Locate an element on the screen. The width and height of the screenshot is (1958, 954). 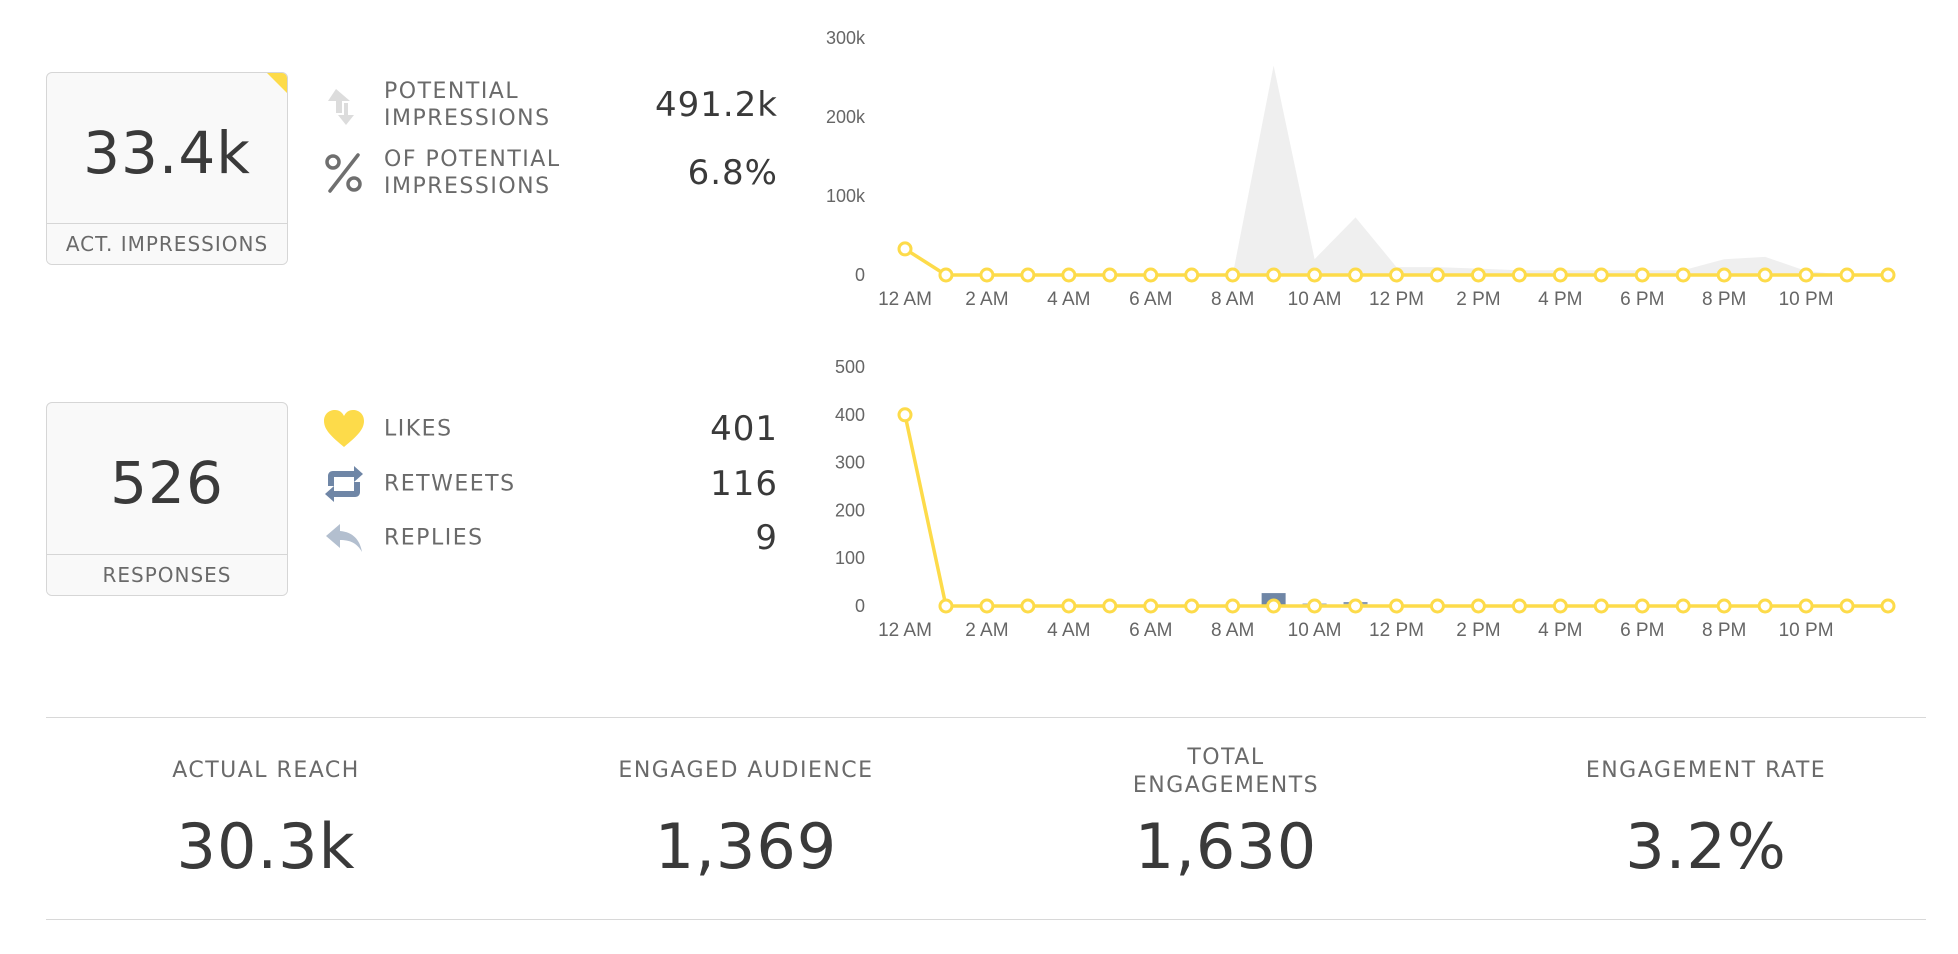
potential-impressions-row: POTENTIAL IMPRESSIONS 491.2k is located at coordinates (550, 105).